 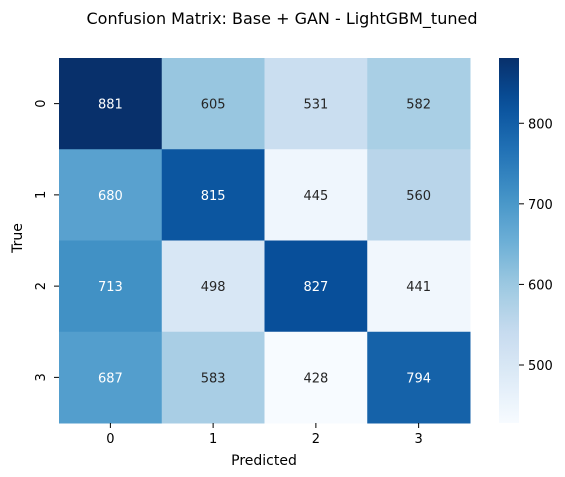 What do you see at coordinates (264, 435) in the screenshot?
I see `x-axis: 0 1 2 3` at bounding box center [264, 435].